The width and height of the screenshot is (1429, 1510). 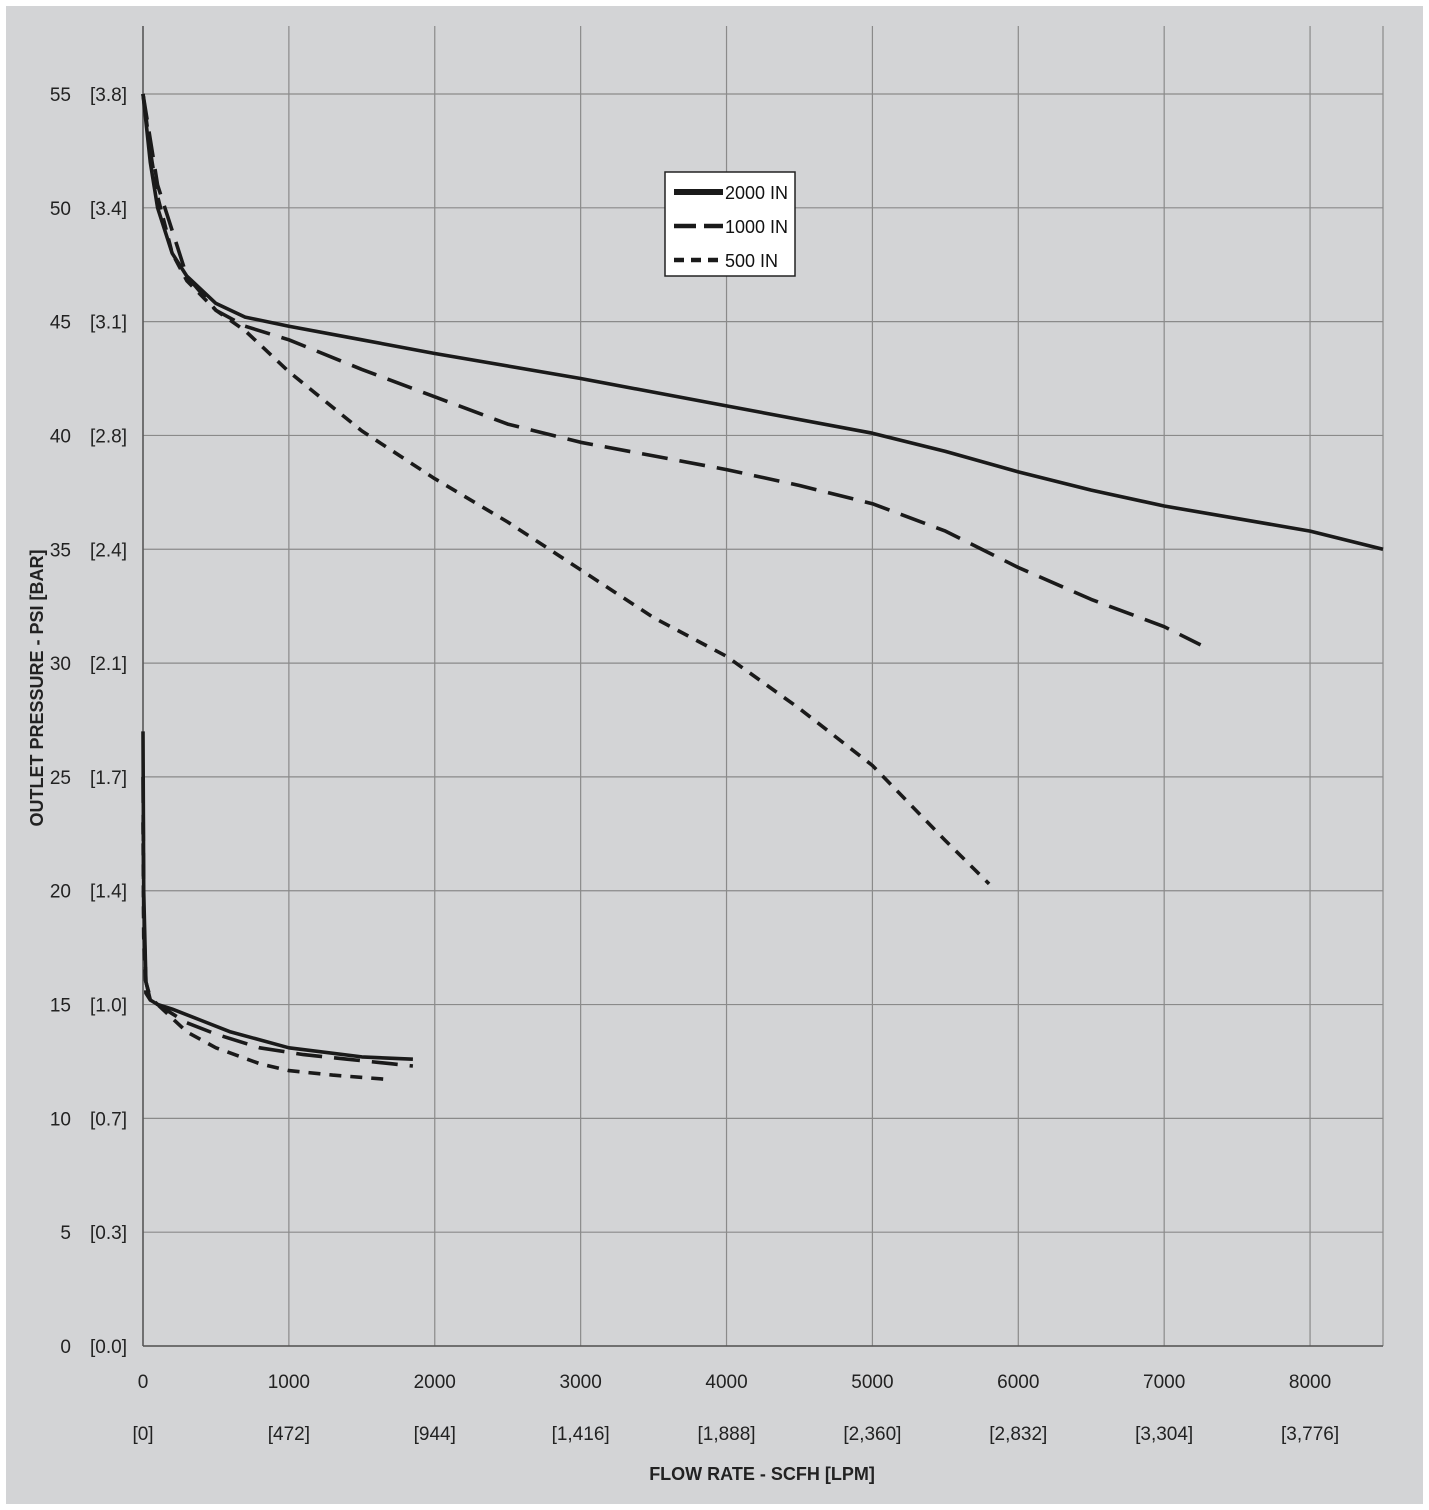 What do you see at coordinates (60, 778) in the screenshot?
I see `y-tick-label: 25` at bounding box center [60, 778].